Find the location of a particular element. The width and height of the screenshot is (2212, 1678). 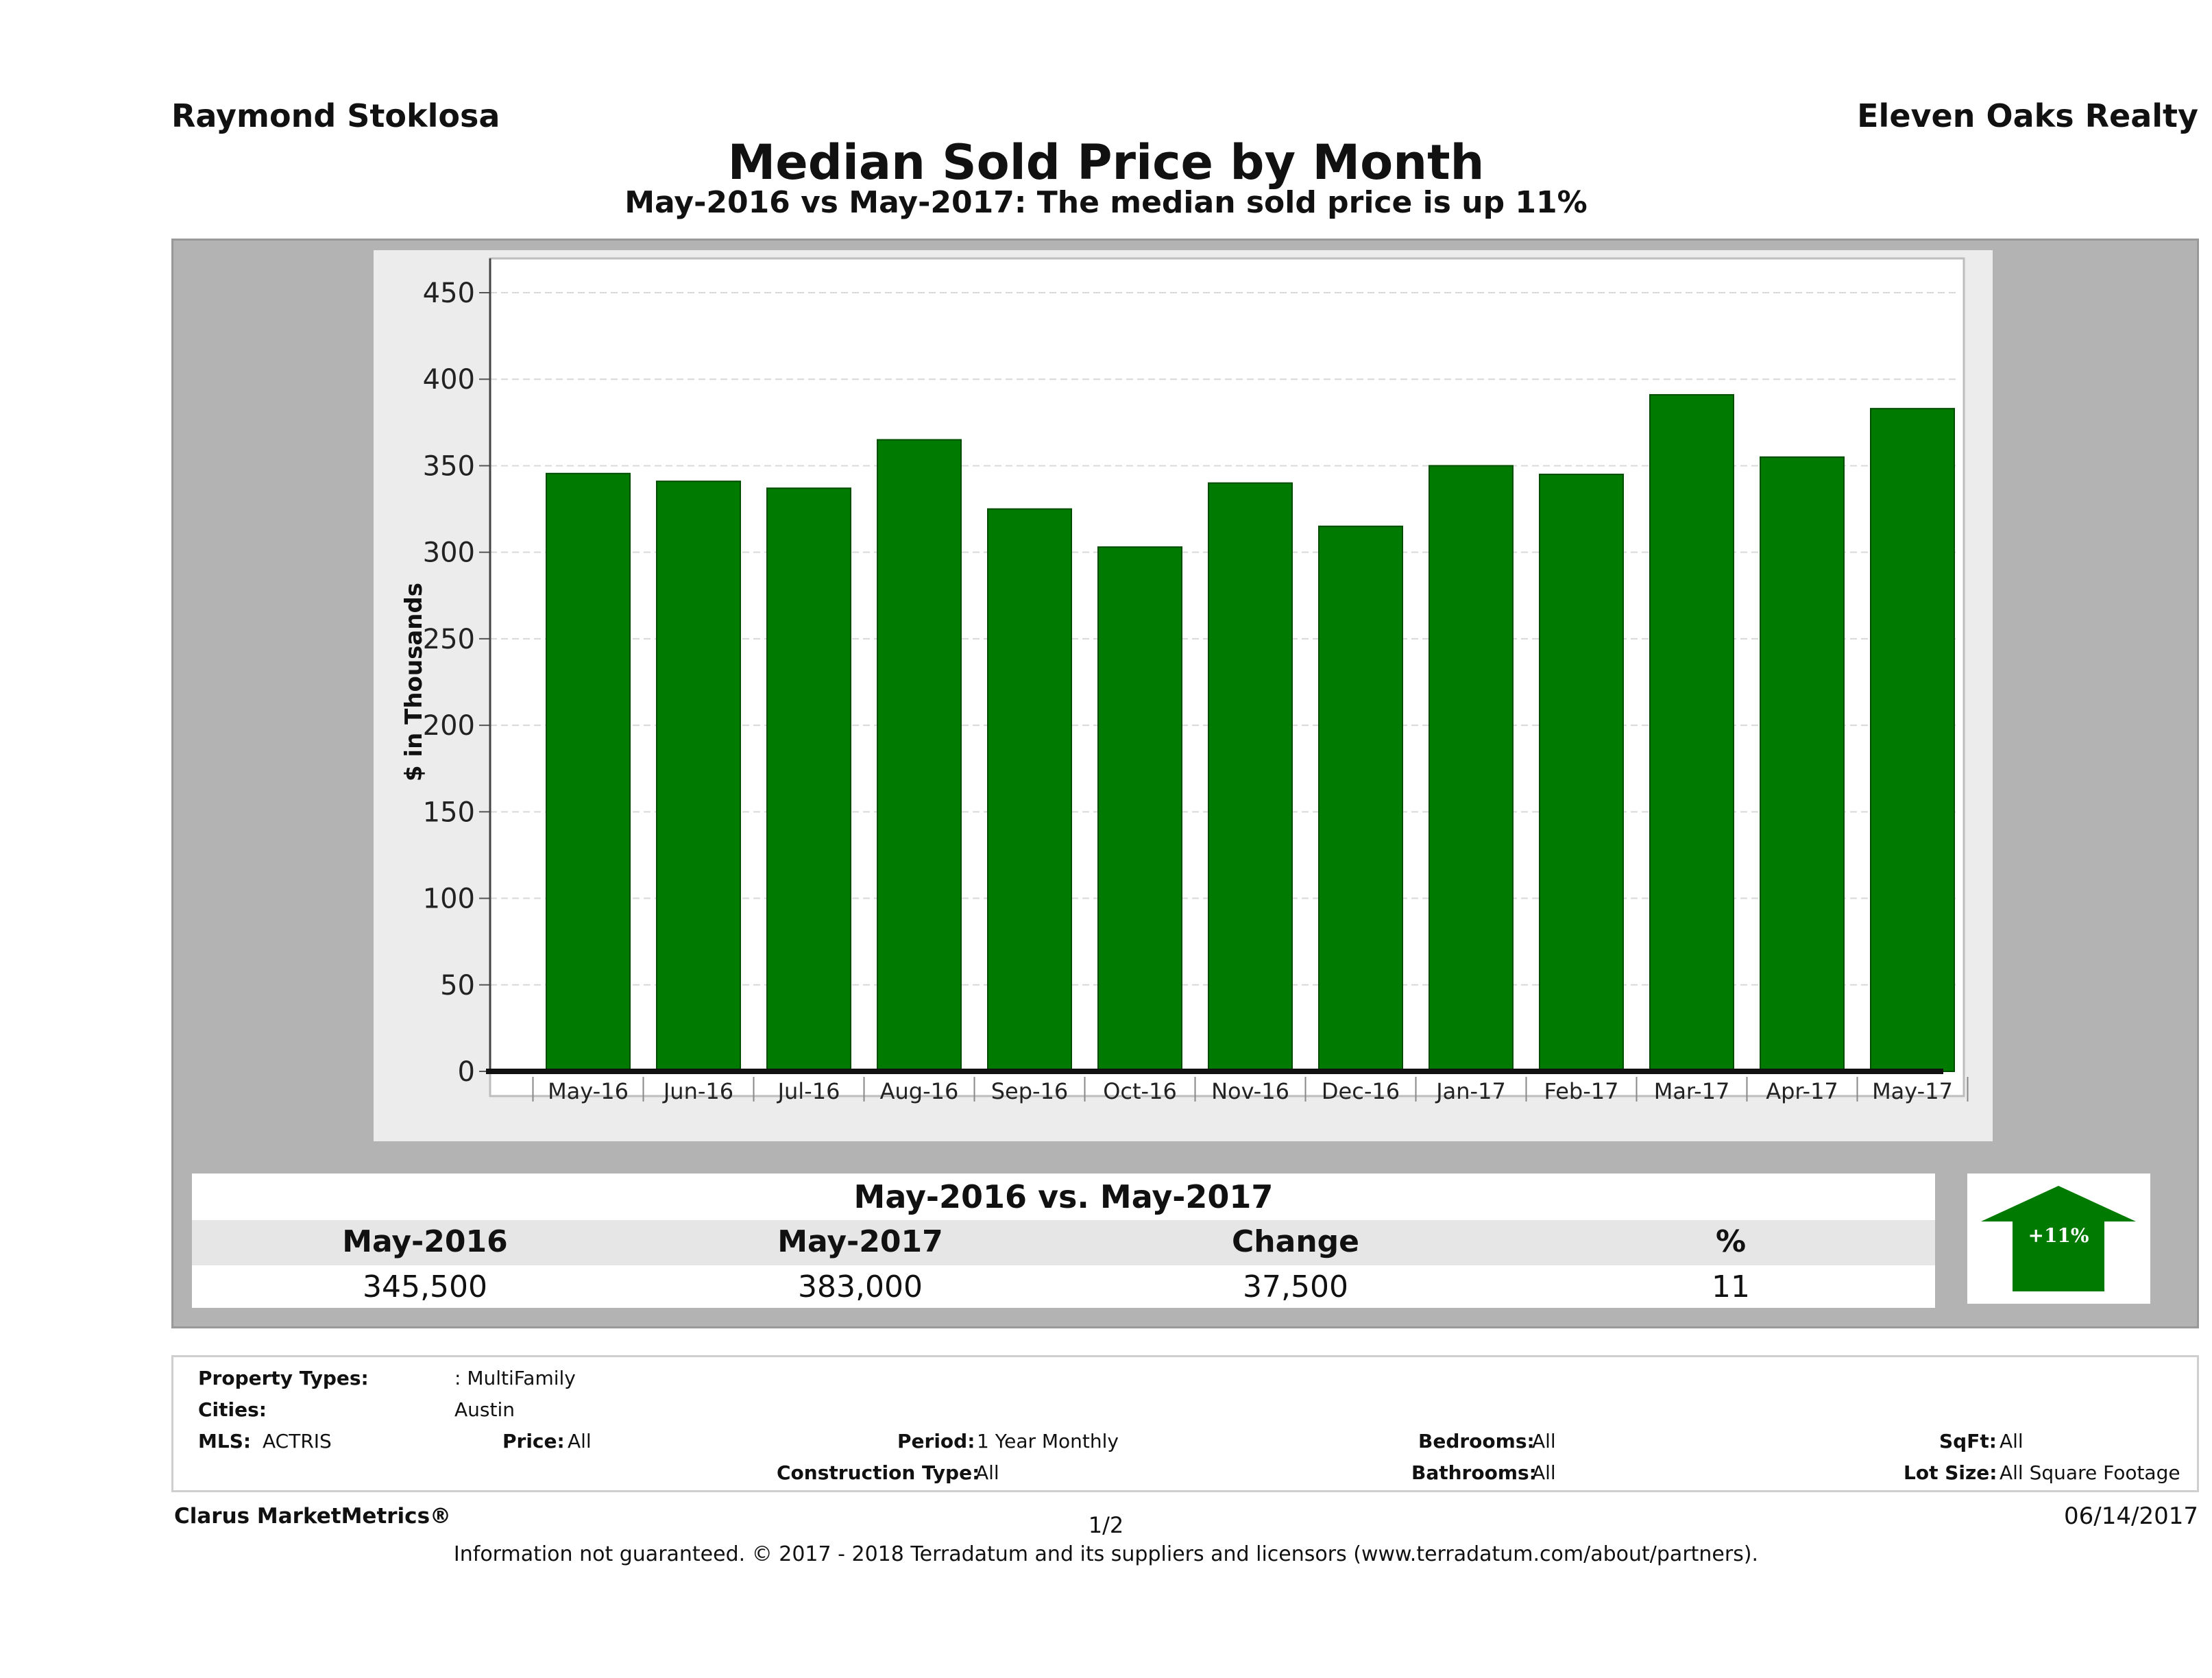

period-value: 1 Year Monthly is located at coordinates (1048, 1441).